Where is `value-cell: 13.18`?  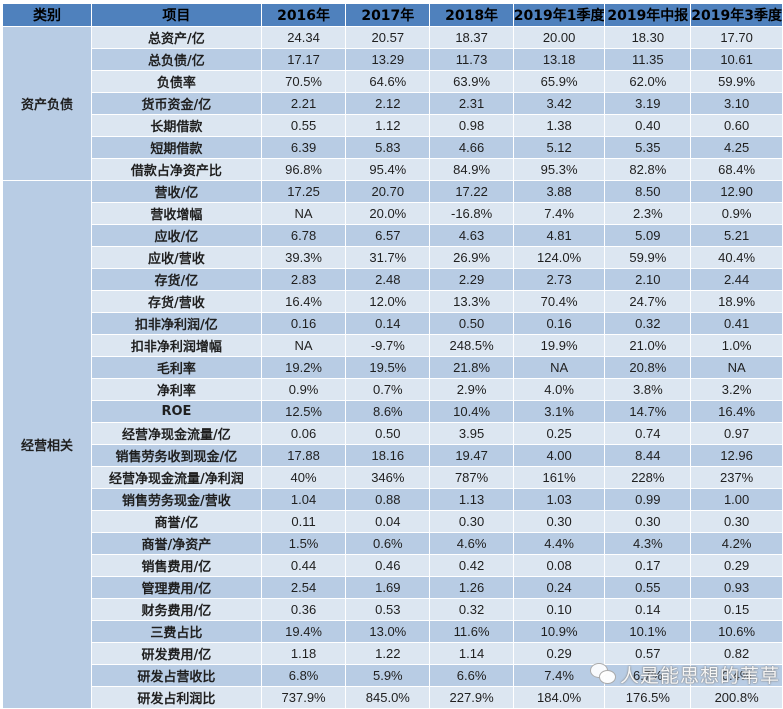 value-cell: 13.18 is located at coordinates (559, 59).